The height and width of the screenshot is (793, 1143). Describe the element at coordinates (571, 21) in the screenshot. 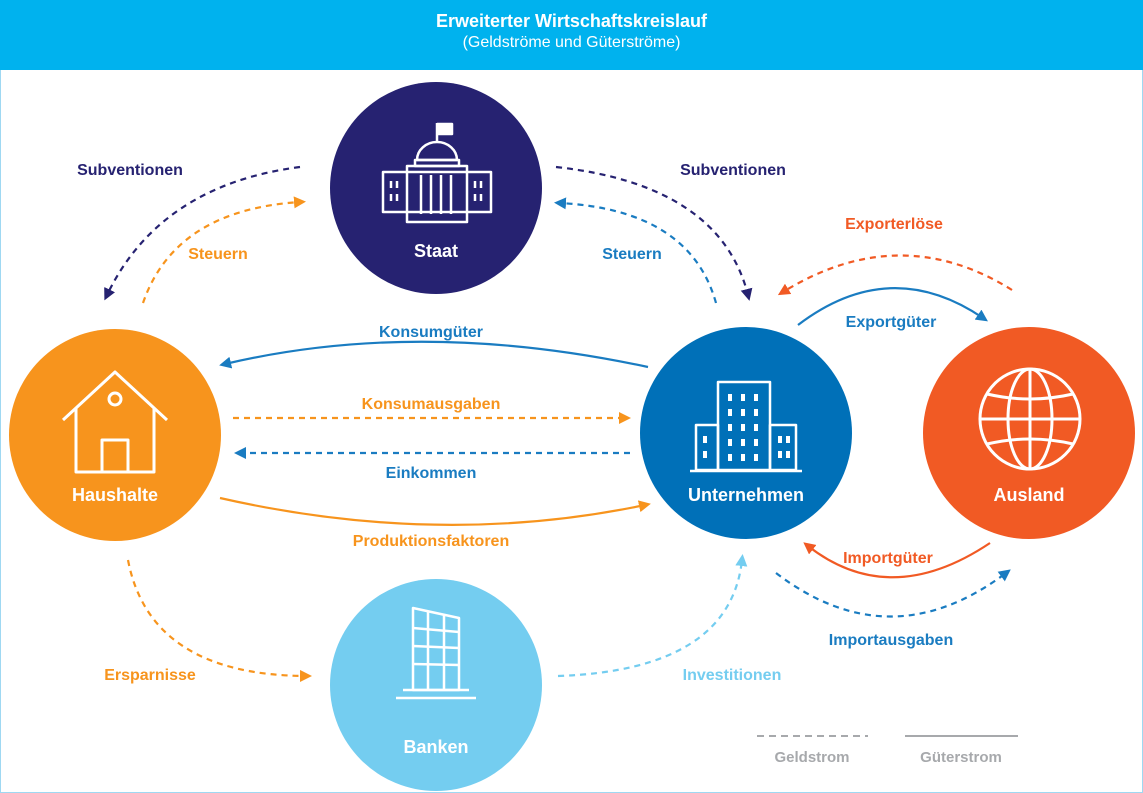

I see `diagram-title: Erweiterter Wirtschaftskreislauf` at that location.